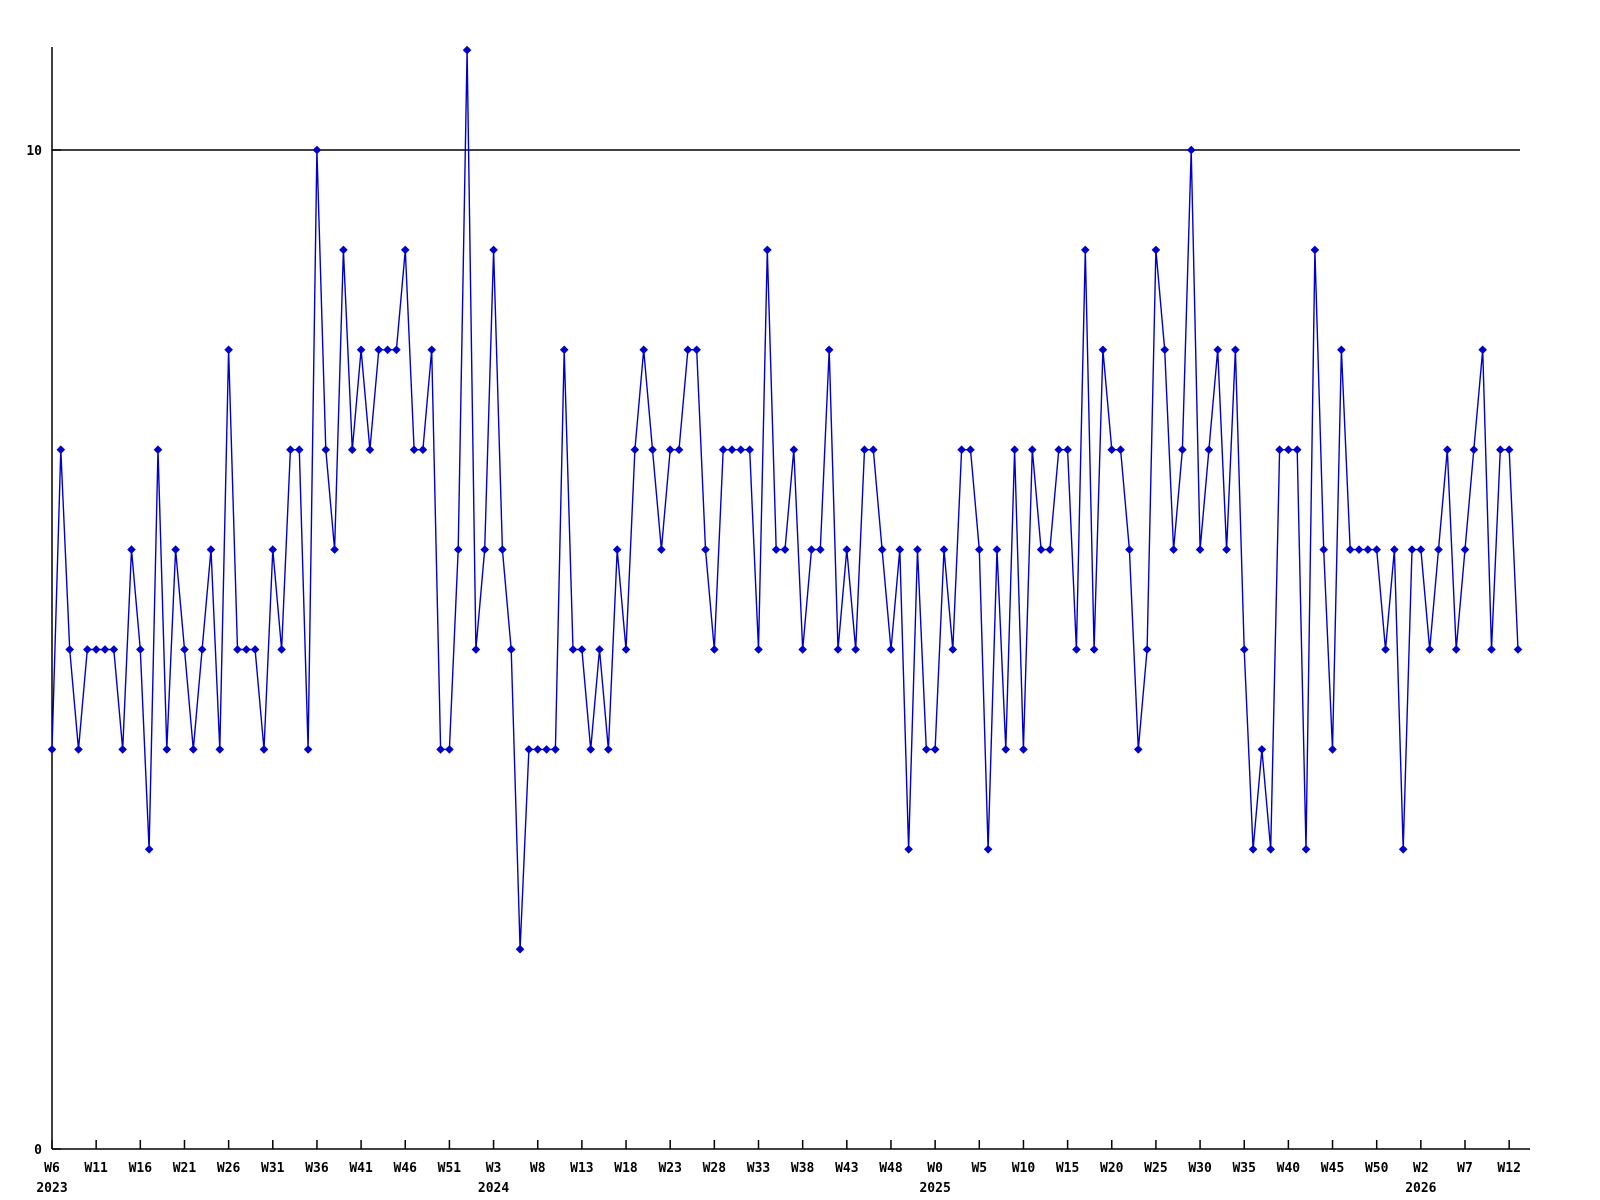  I want to click on x-tick-label: W18, so click(626, 1168).